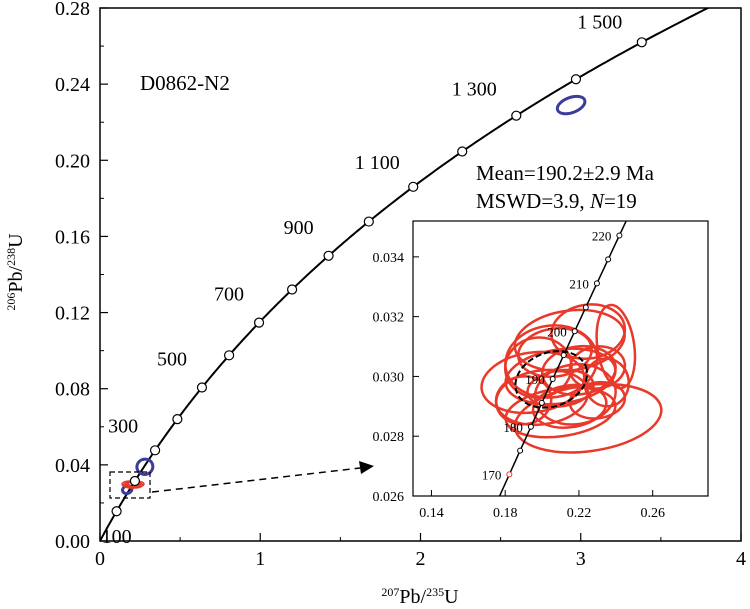  Describe the element at coordinates (172, 359) in the screenshot. I see `age-label: 500` at that location.